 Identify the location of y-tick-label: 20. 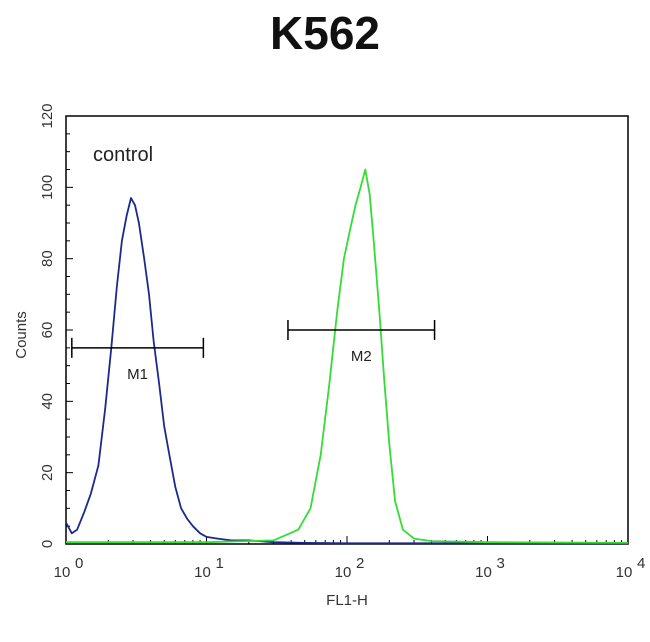
(47, 472).